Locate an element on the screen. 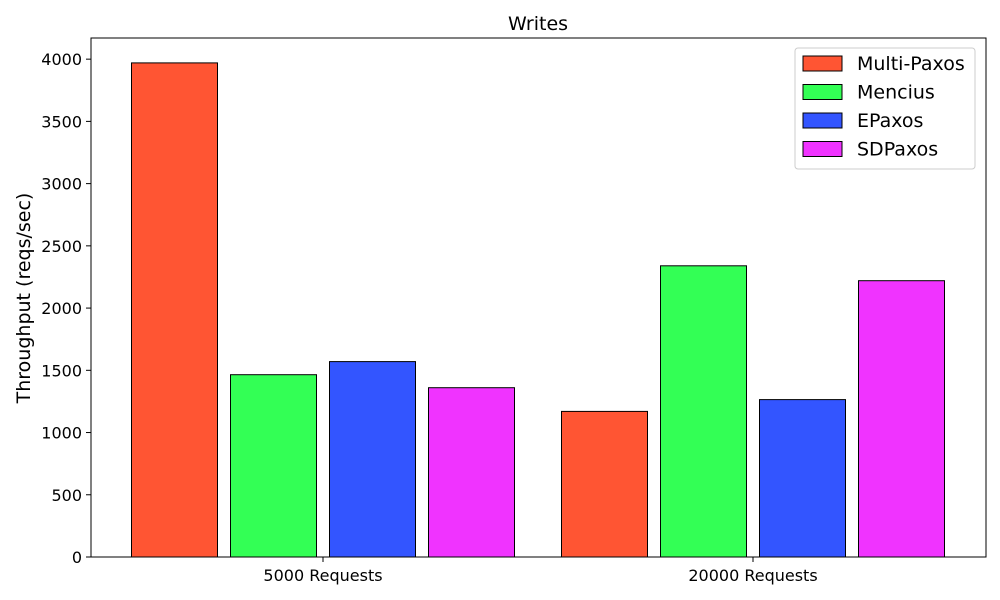  legend-frame is located at coordinates (885, 108).